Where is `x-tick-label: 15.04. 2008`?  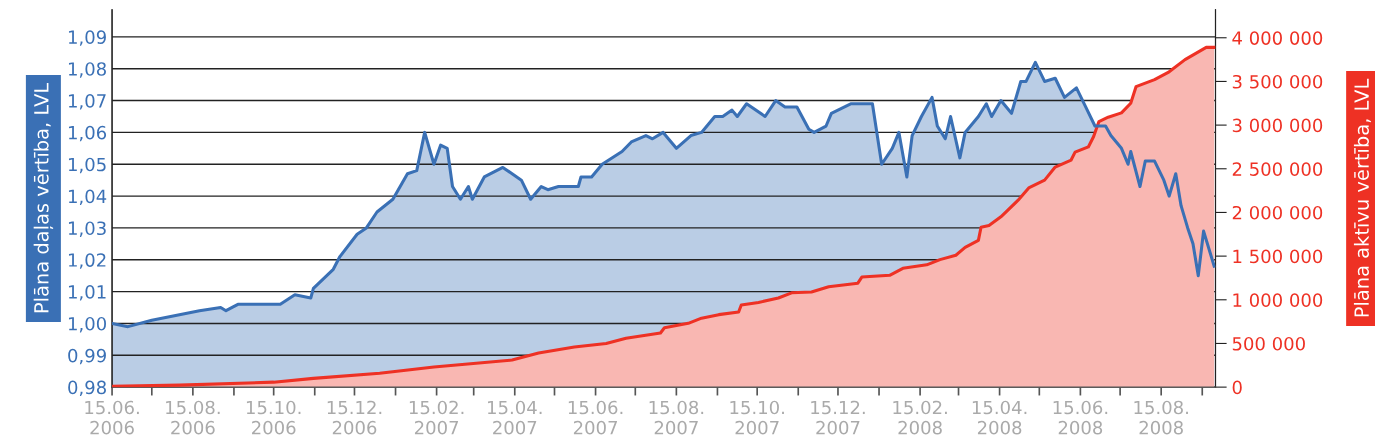
x-tick-label: 15.04. 2008 is located at coordinates (999, 417).